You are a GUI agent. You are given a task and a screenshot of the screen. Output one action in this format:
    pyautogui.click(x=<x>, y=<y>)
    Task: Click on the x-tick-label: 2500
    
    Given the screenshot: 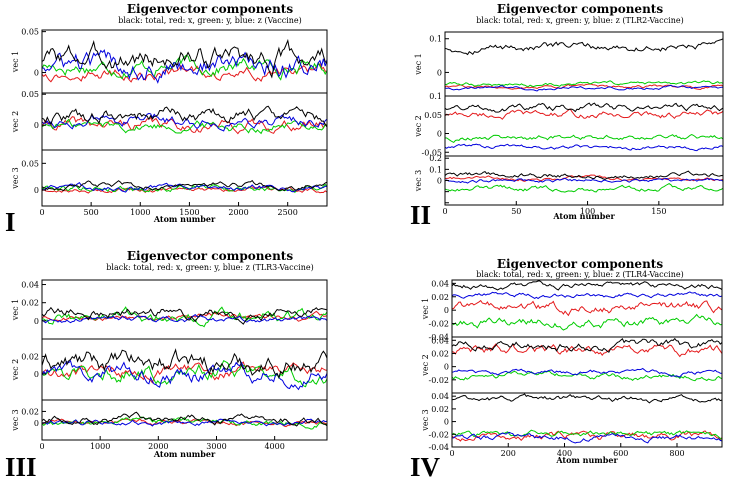 What is the action you would take?
    pyautogui.click(x=288, y=212)
    